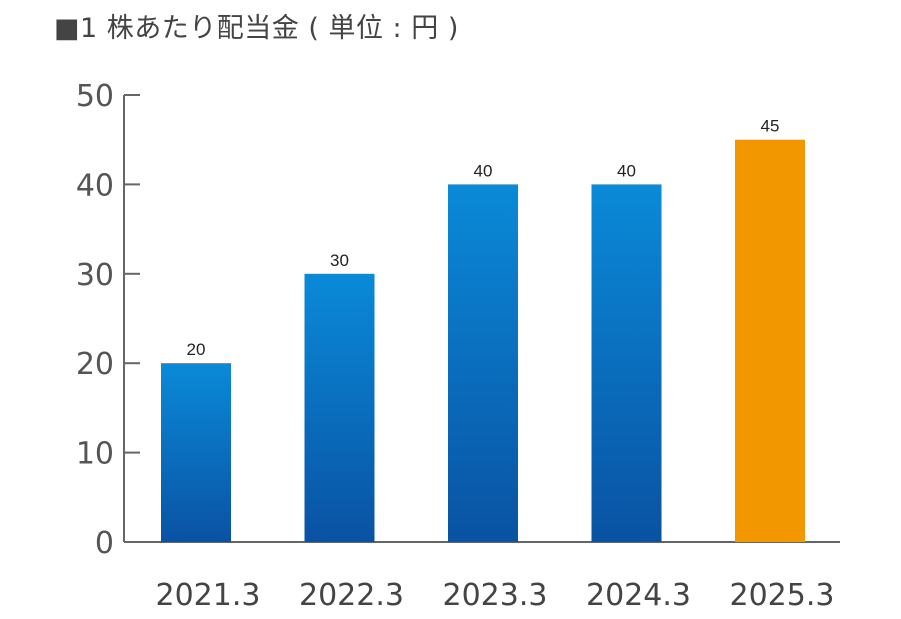 This screenshot has width=901, height=619. I want to click on data-label: 45, so click(770, 126).